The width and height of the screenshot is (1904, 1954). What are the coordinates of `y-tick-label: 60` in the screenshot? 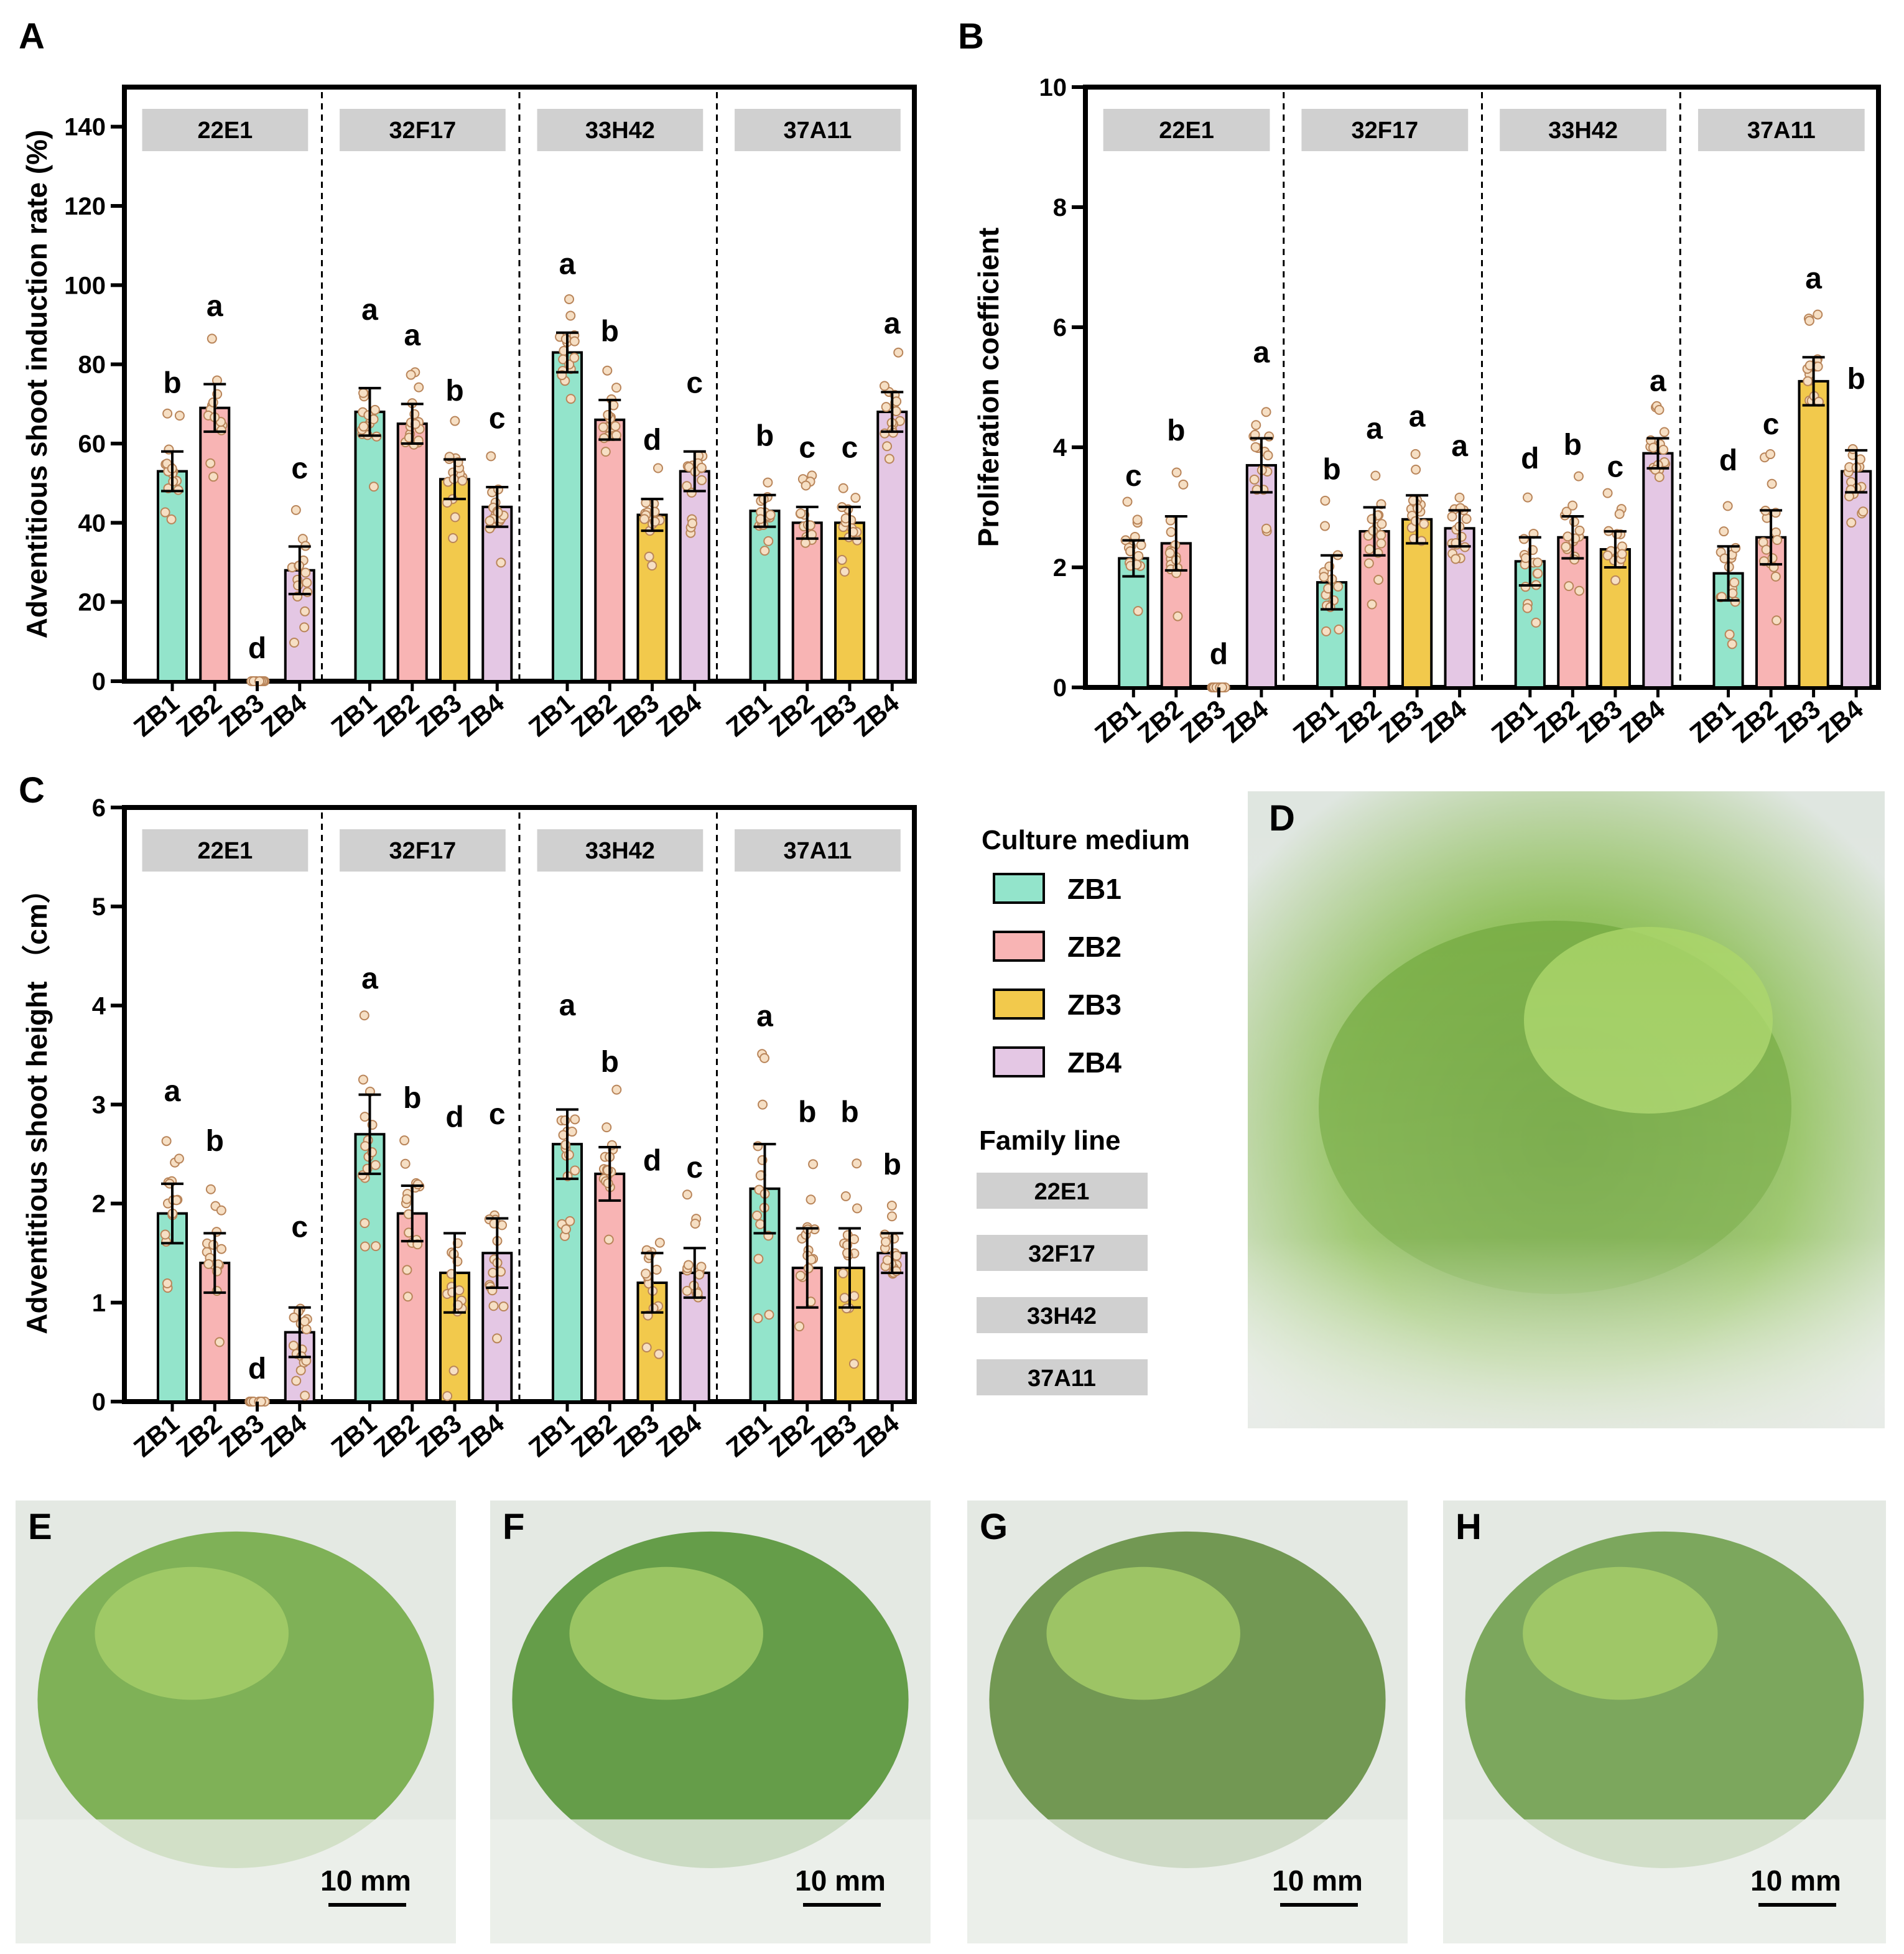 It's located at (92, 444).